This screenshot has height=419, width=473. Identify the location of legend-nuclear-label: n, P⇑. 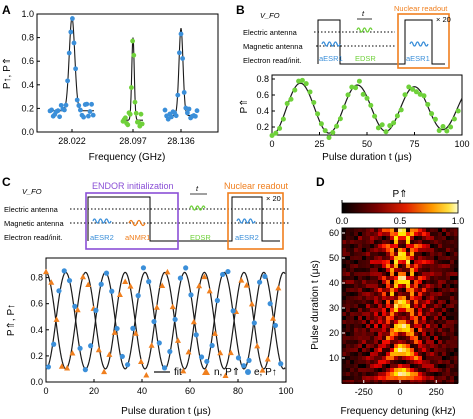
(227, 372).